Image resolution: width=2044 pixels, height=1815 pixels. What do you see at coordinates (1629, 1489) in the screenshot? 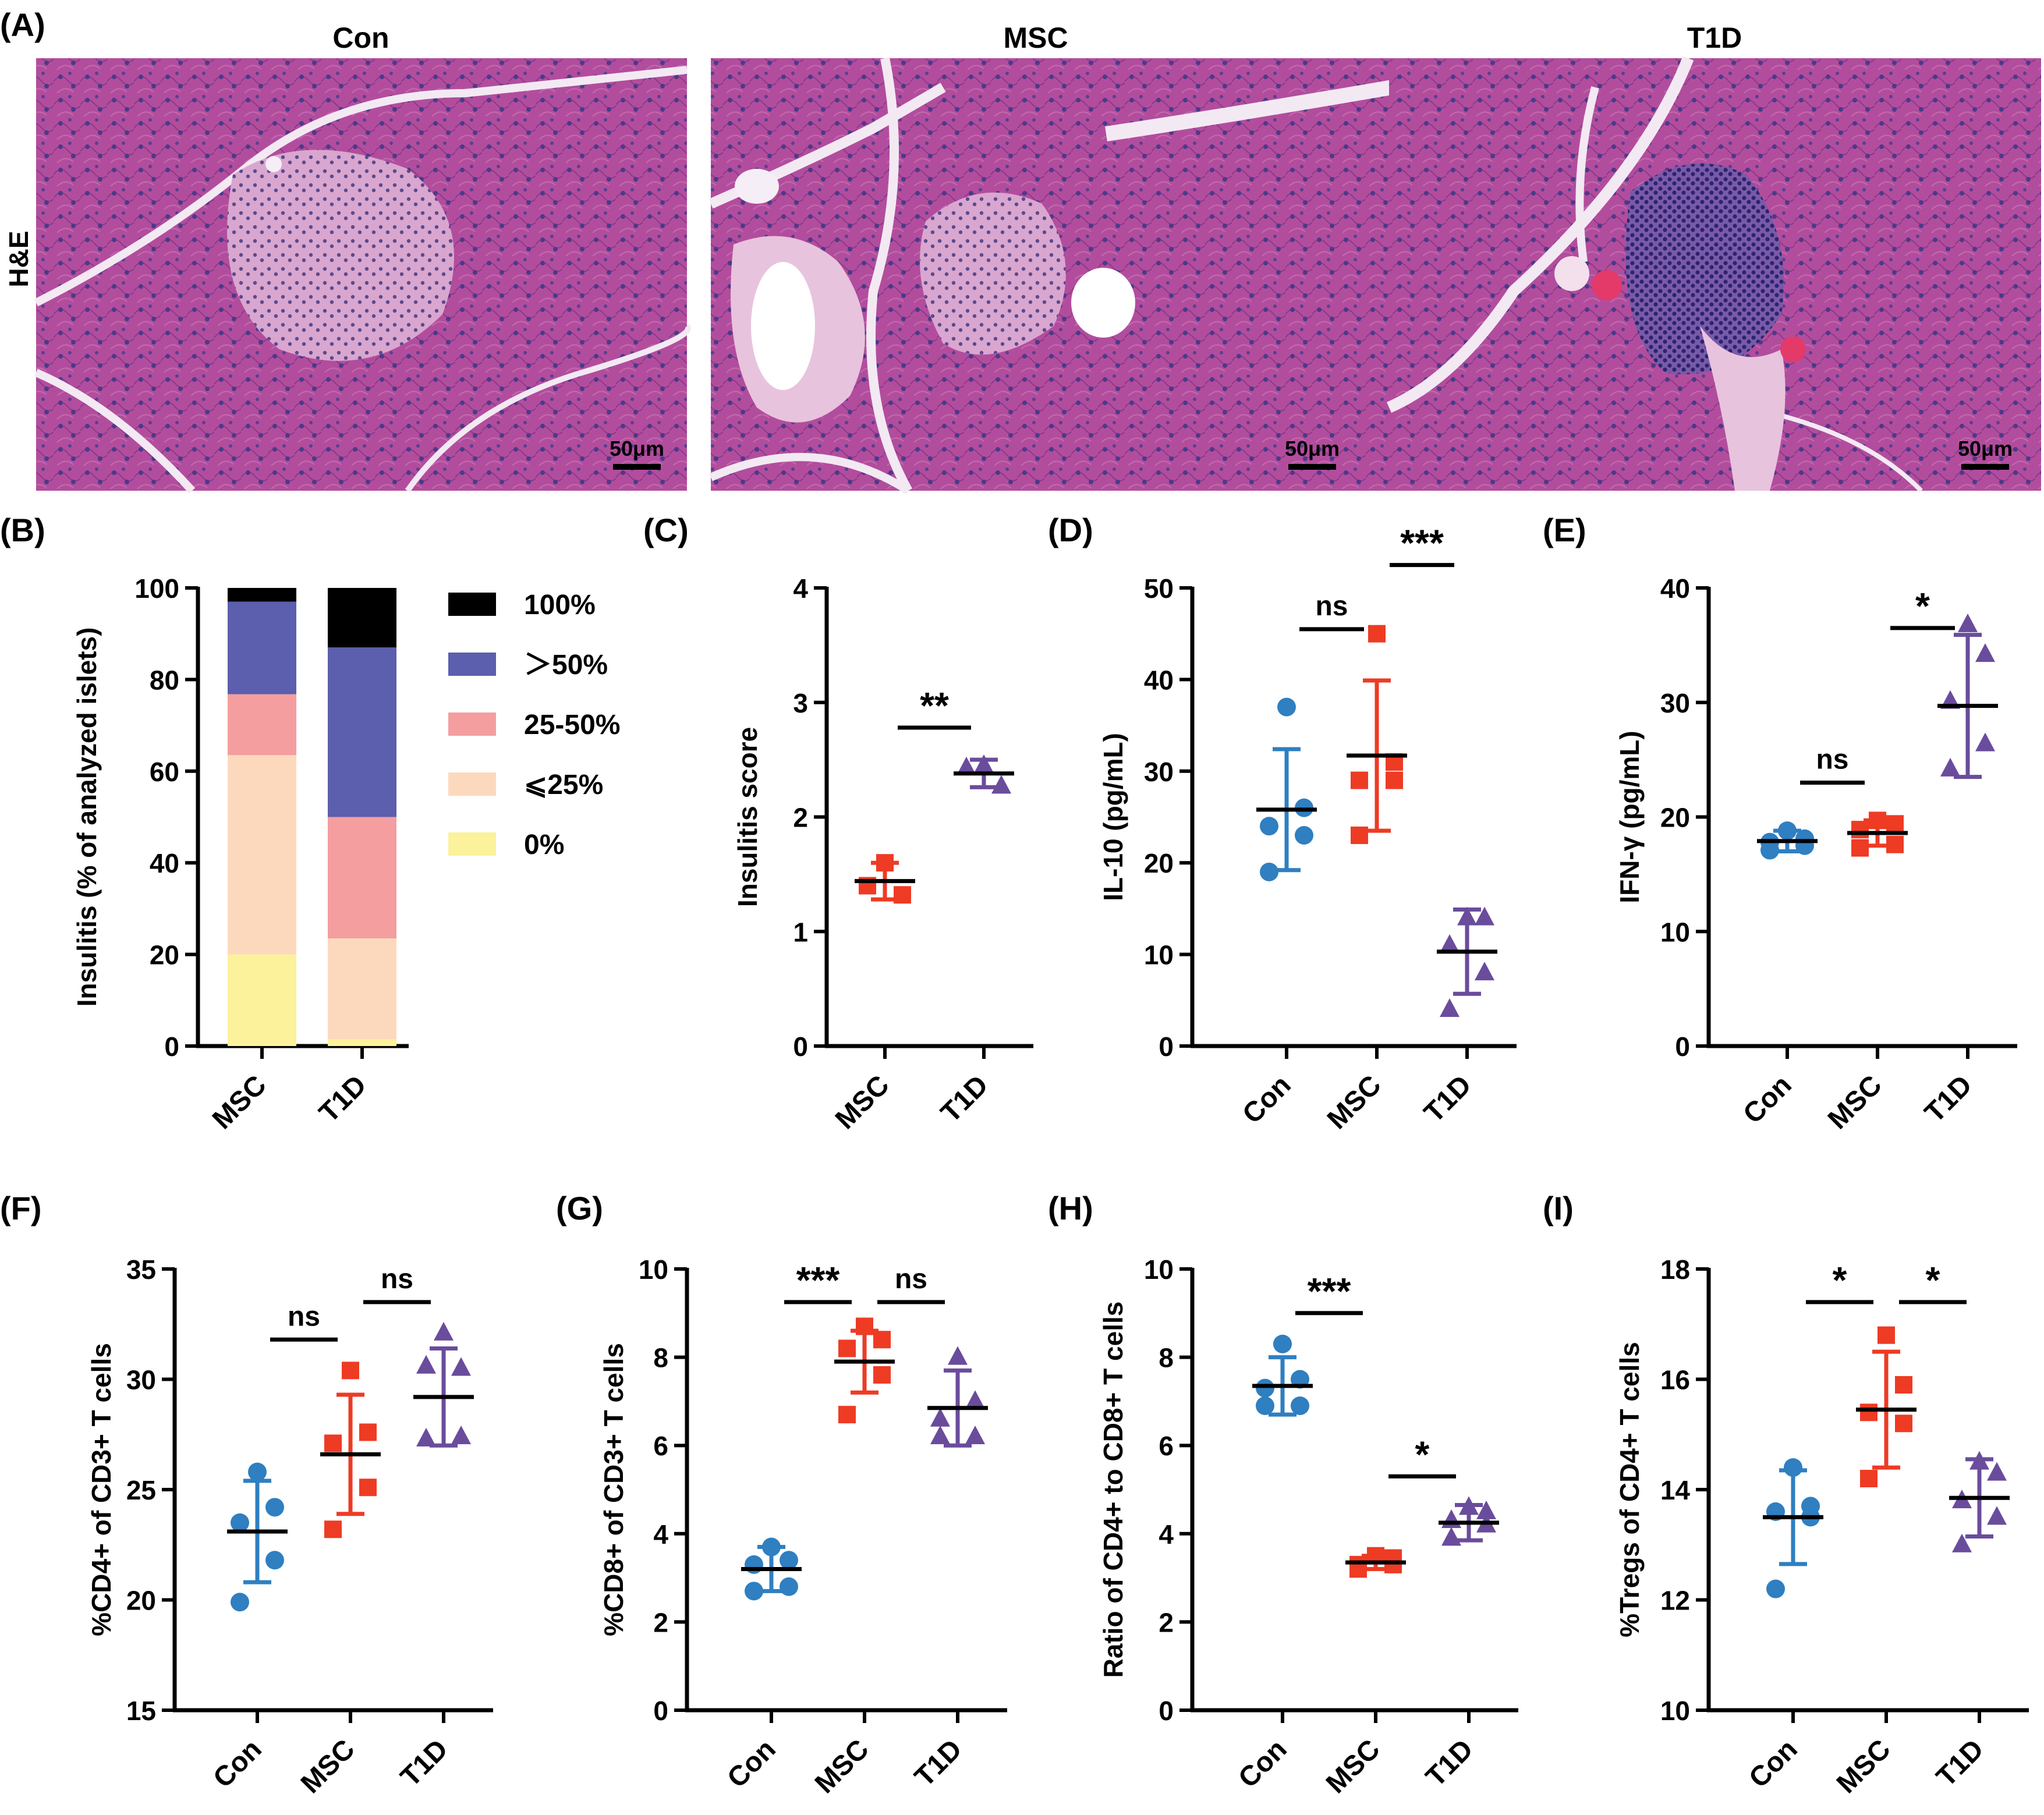
I see `y-axis-label: %Tregs of CD4+ T cells` at bounding box center [1629, 1489].